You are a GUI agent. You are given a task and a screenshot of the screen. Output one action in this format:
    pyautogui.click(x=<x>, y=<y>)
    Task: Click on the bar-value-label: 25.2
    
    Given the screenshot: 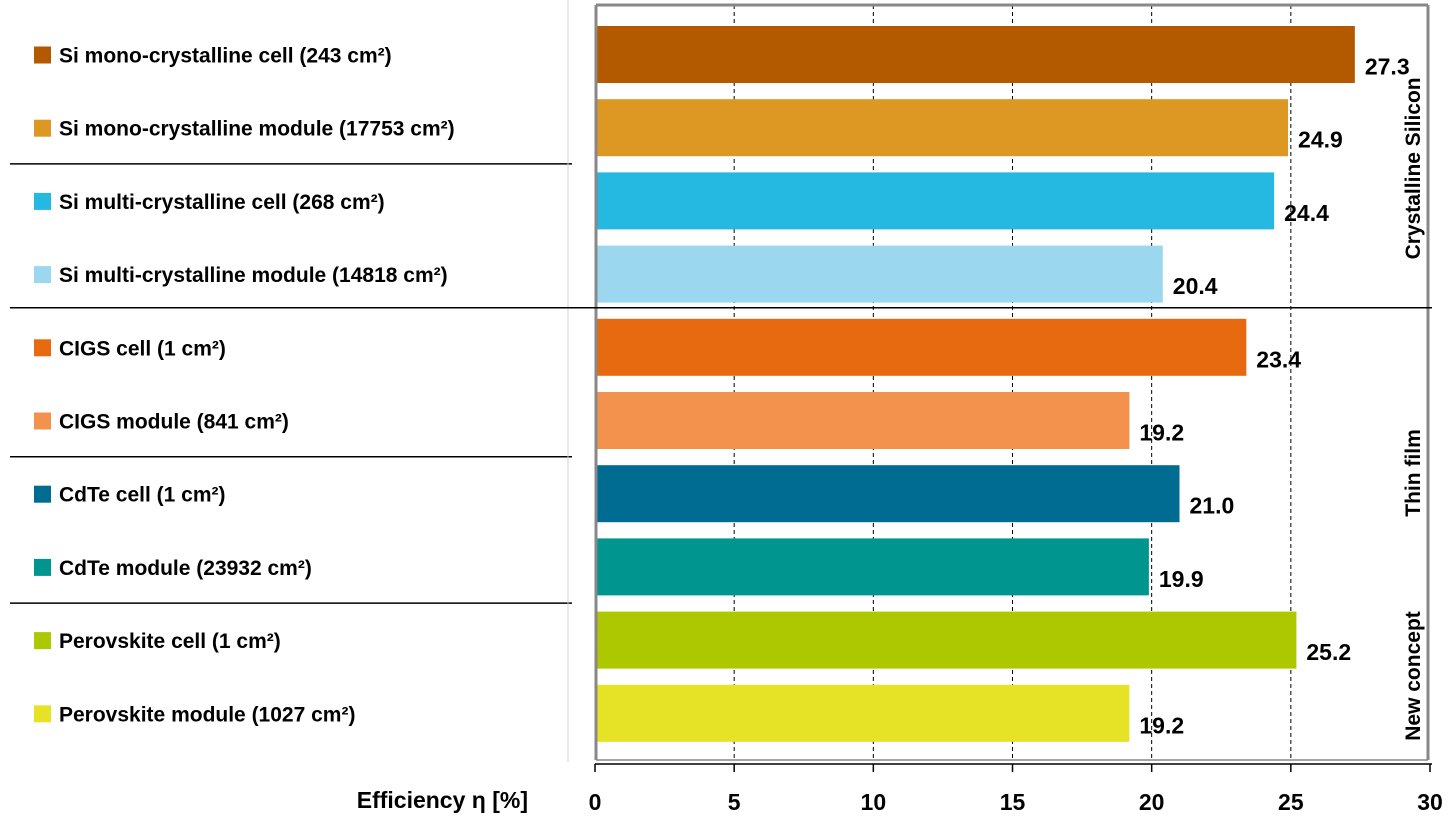 What is the action you would take?
    pyautogui.click(x=1328, y=652)
    